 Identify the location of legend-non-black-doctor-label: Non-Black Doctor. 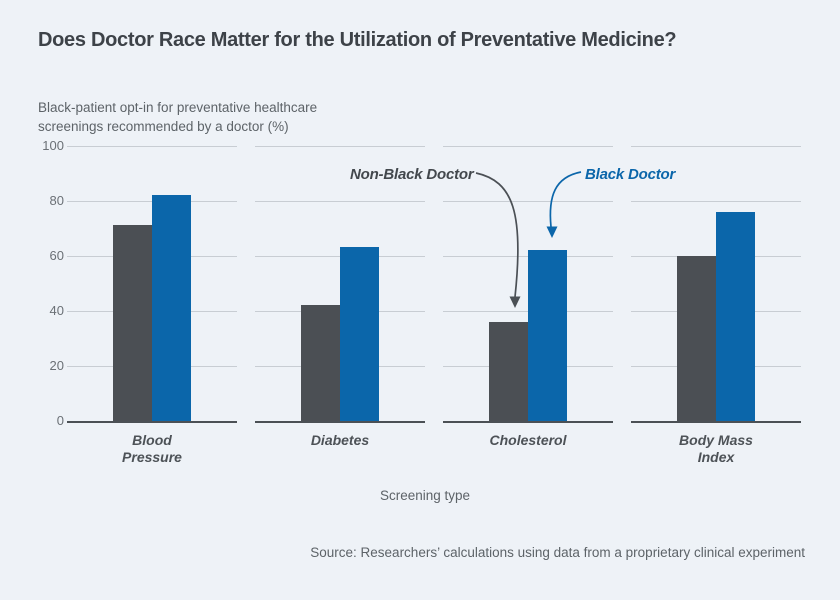
(412, 174).